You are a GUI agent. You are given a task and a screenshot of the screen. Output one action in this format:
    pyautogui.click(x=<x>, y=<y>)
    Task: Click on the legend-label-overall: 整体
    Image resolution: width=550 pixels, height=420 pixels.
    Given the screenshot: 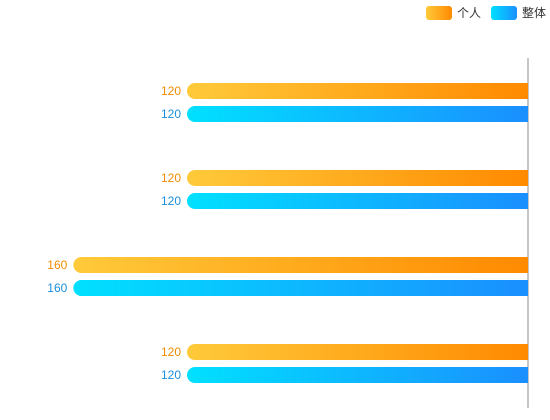 What is the action you would take?
    pyautogui.click(x=533, y=13)
    